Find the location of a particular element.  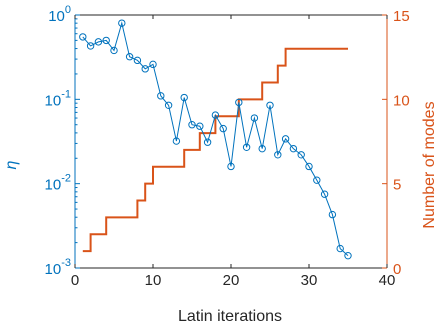

right-tick-label: 10 is located at coordinates (401, 100).